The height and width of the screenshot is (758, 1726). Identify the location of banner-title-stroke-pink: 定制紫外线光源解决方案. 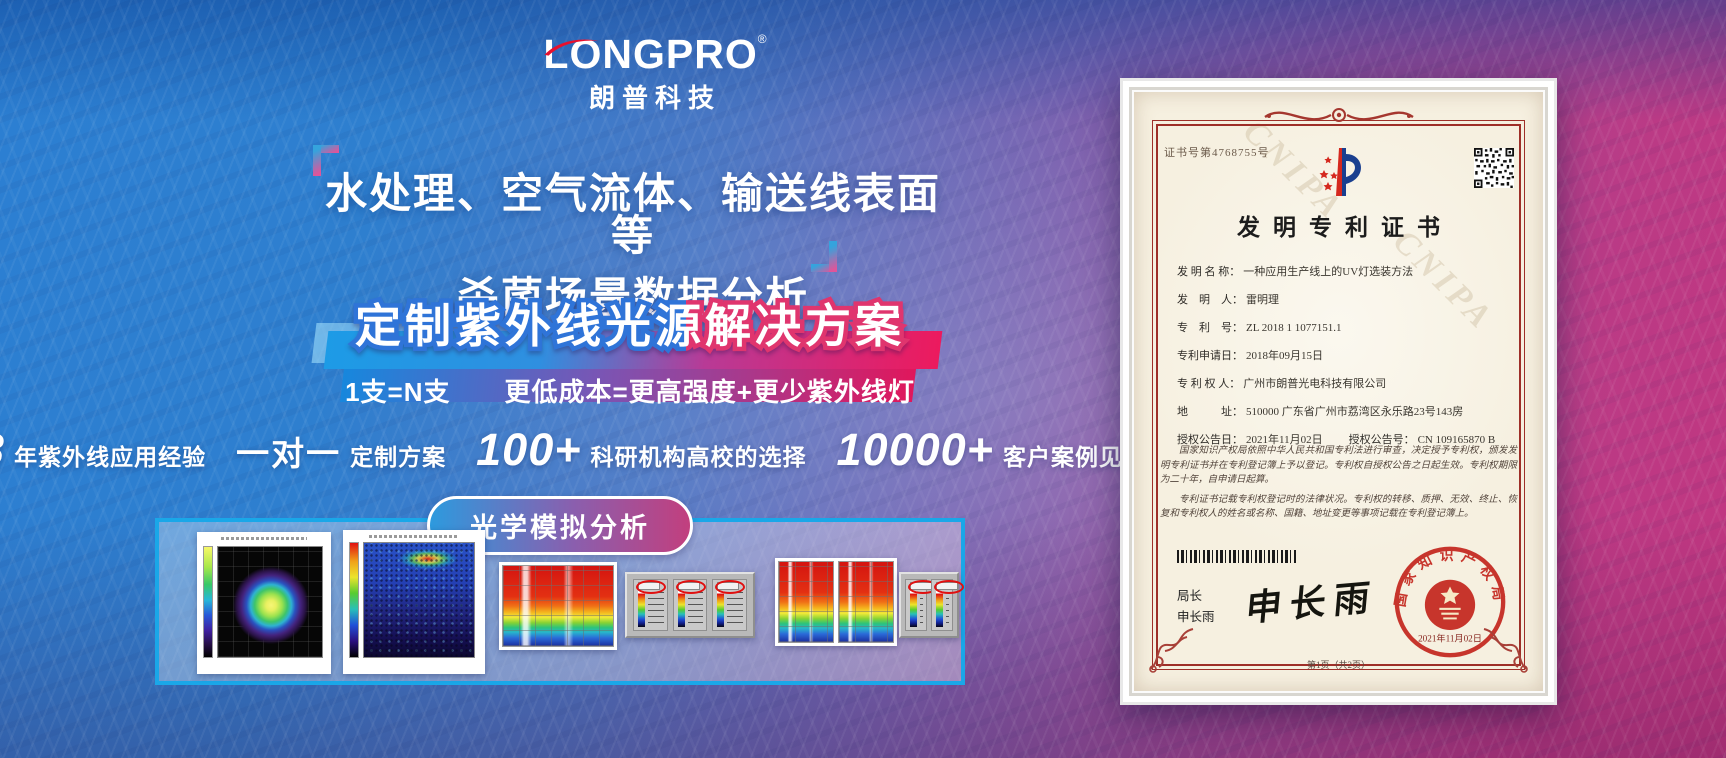
(630, 325).